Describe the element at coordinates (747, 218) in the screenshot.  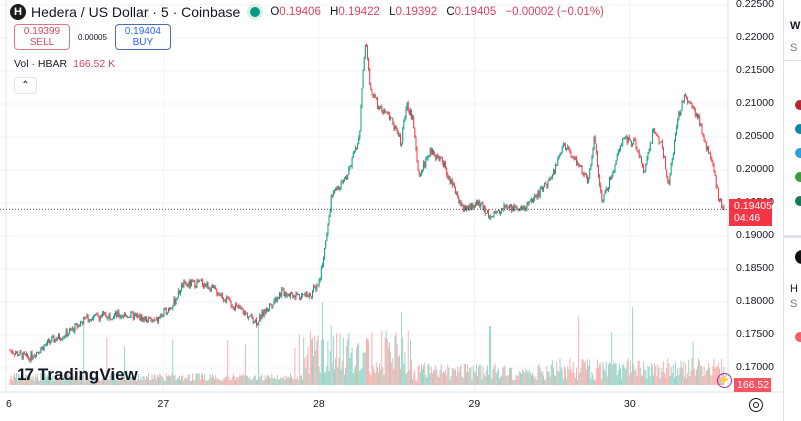
I see `bar-countdown: 04:46` at that location.